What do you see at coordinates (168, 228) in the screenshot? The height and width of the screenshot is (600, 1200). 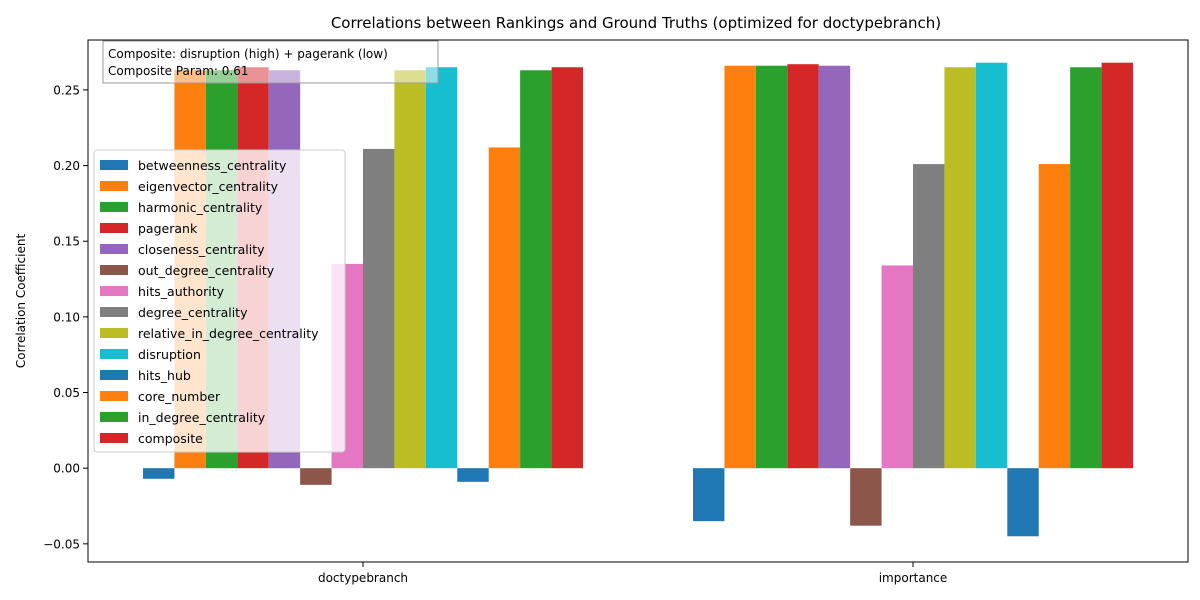 I see `legend-label-pagerank: pagerank` at bounding box center [168, 228].